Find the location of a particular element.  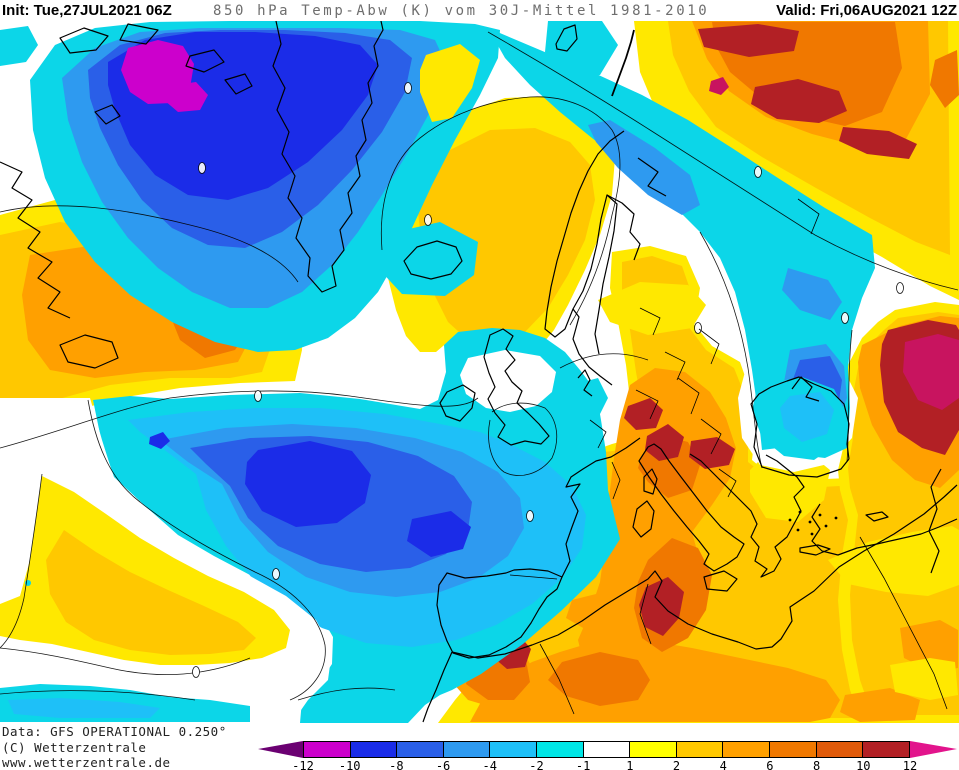

legend-tick-label: -6 is located at coordinates (443, 764).